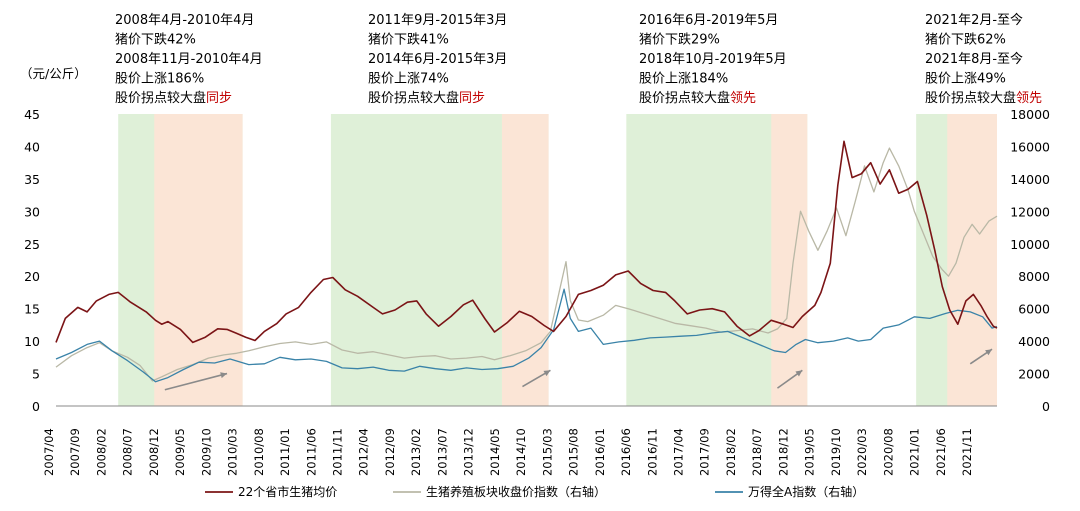 Image resolution: width=1080 pixels, height=511 pixels. What do you see at coordinates (32, 146) in the screenshot?
I see `y-left-tick: 40` at bounding box center [32, 146].